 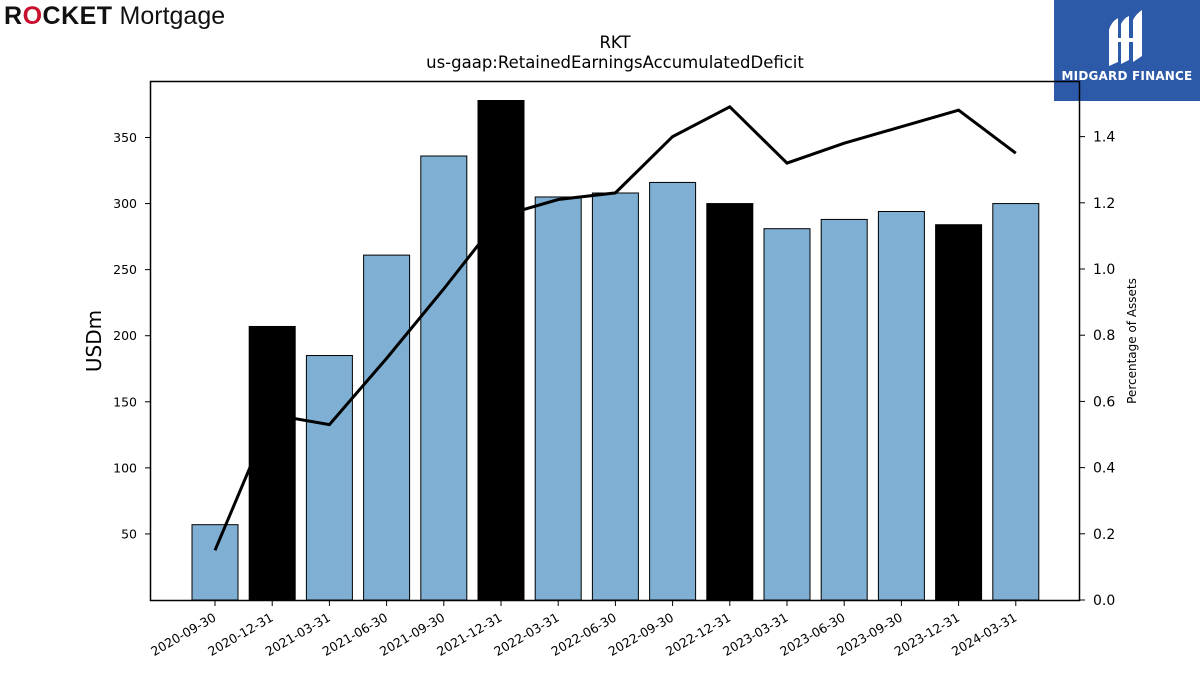 What do you see at coordinates (1104, 270) in the screenshot?
I see `y2-tick-label: 1.0` at bounding box center [1104, 270].